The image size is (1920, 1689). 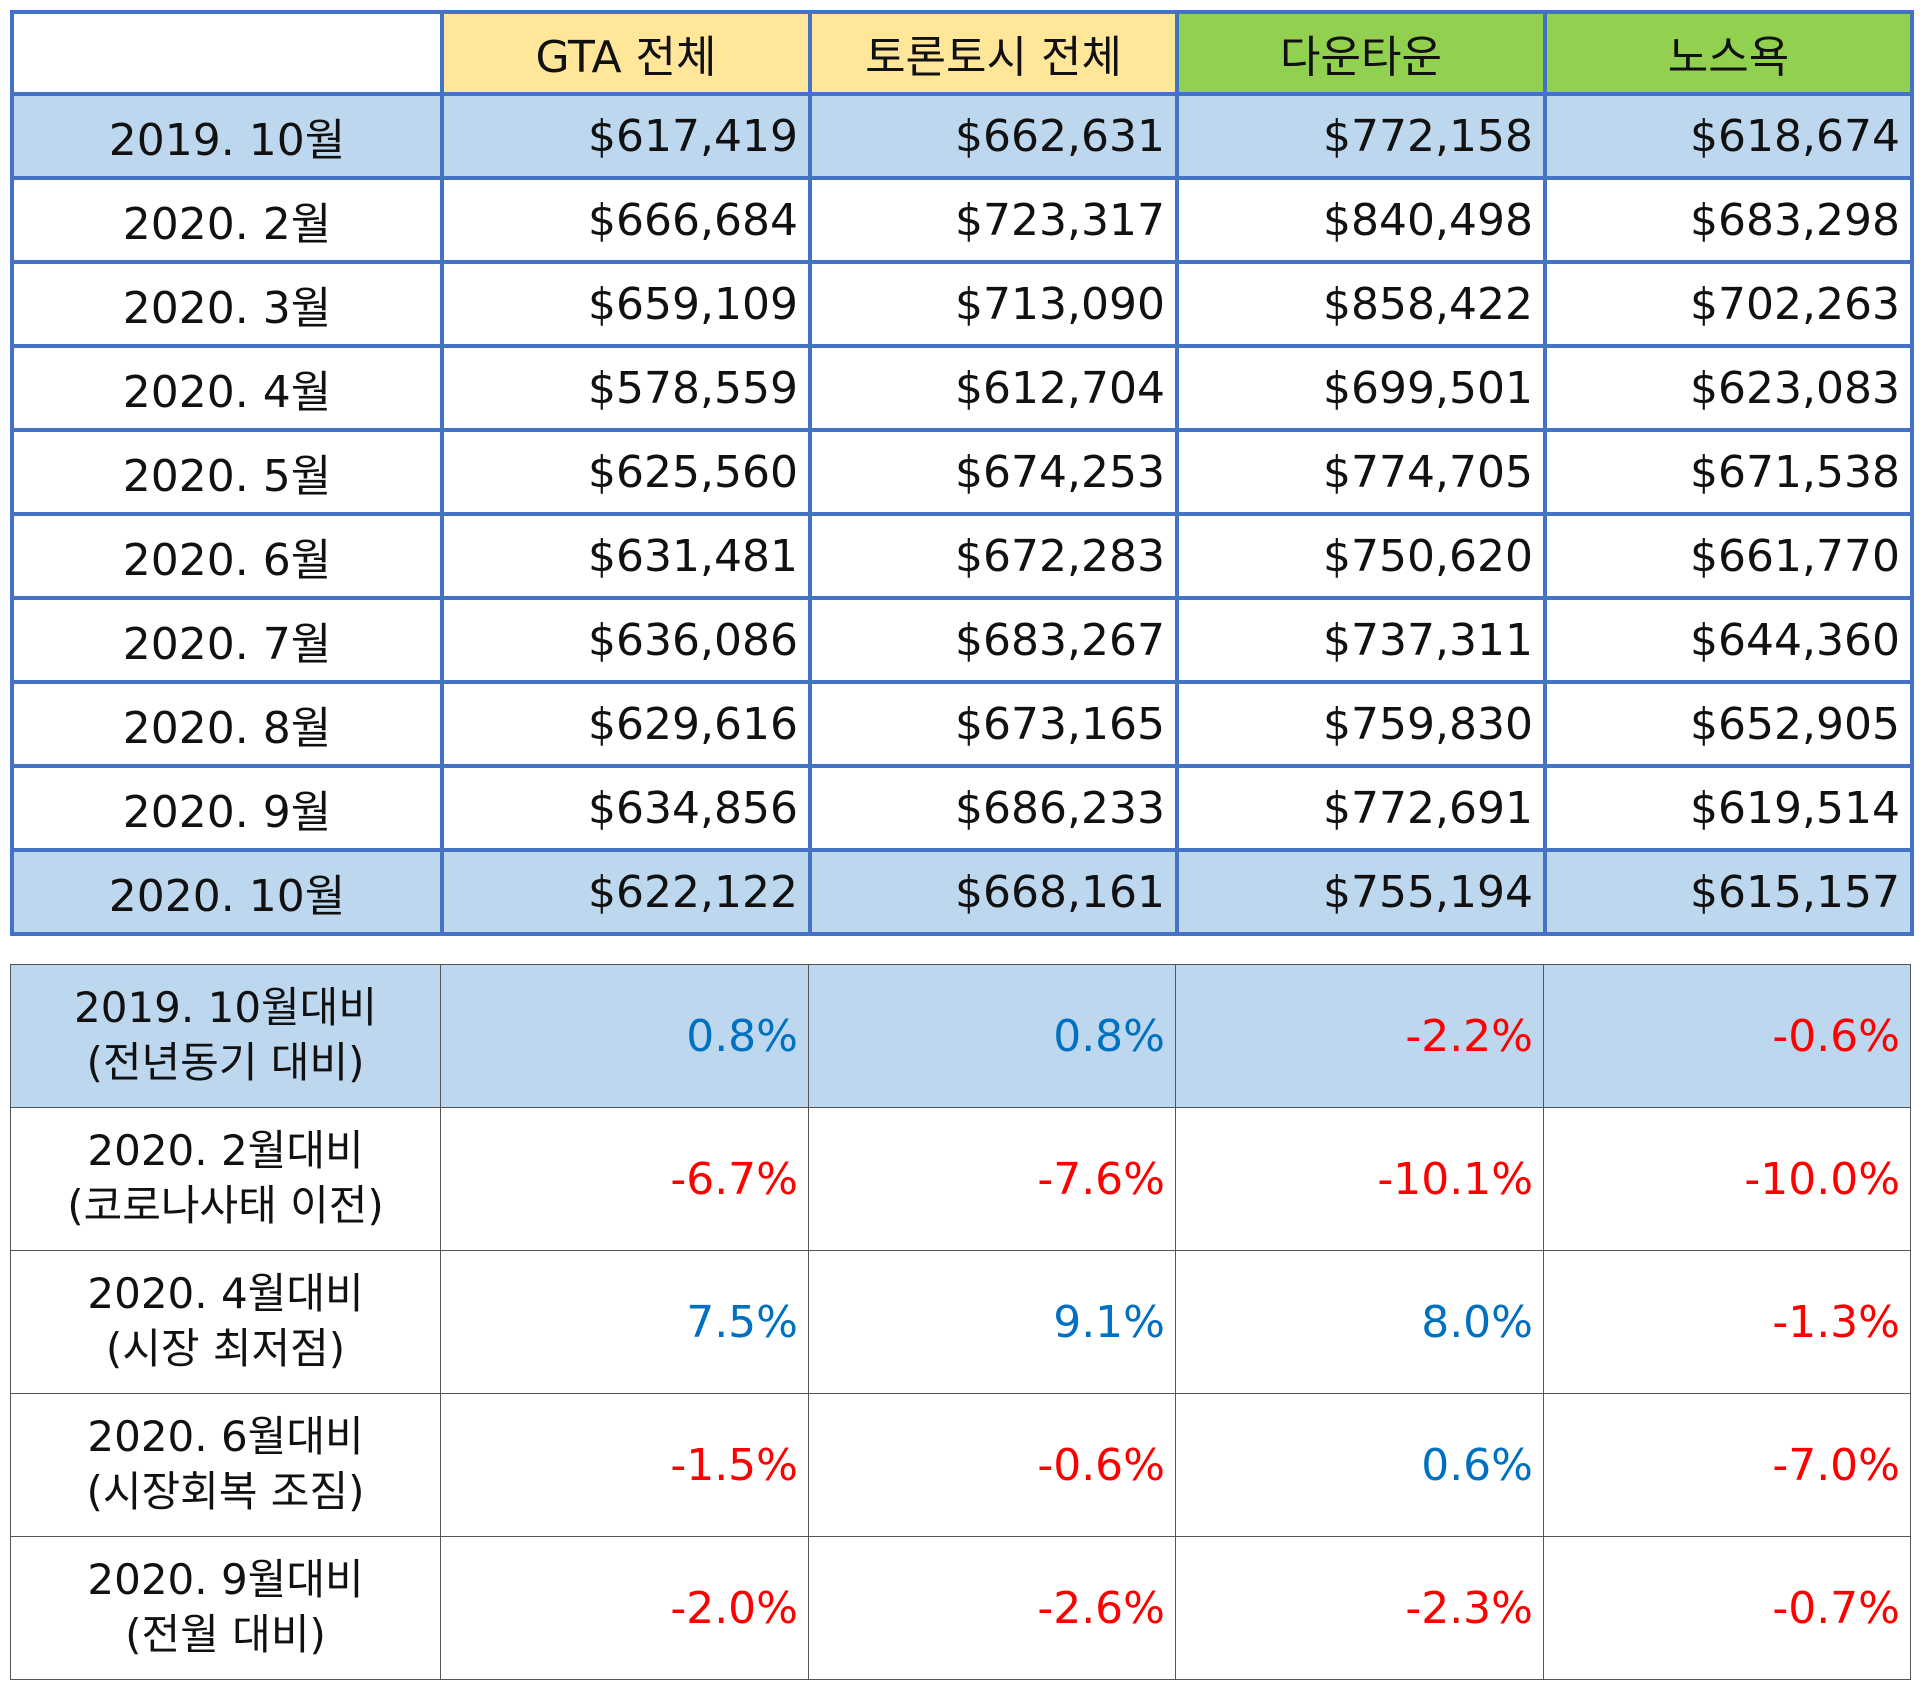 What do you see at coordinates (225, 1151) in the screenshot?
I see `comparison-period: 2020. 2월대비` at bounding box center [225, 1151].